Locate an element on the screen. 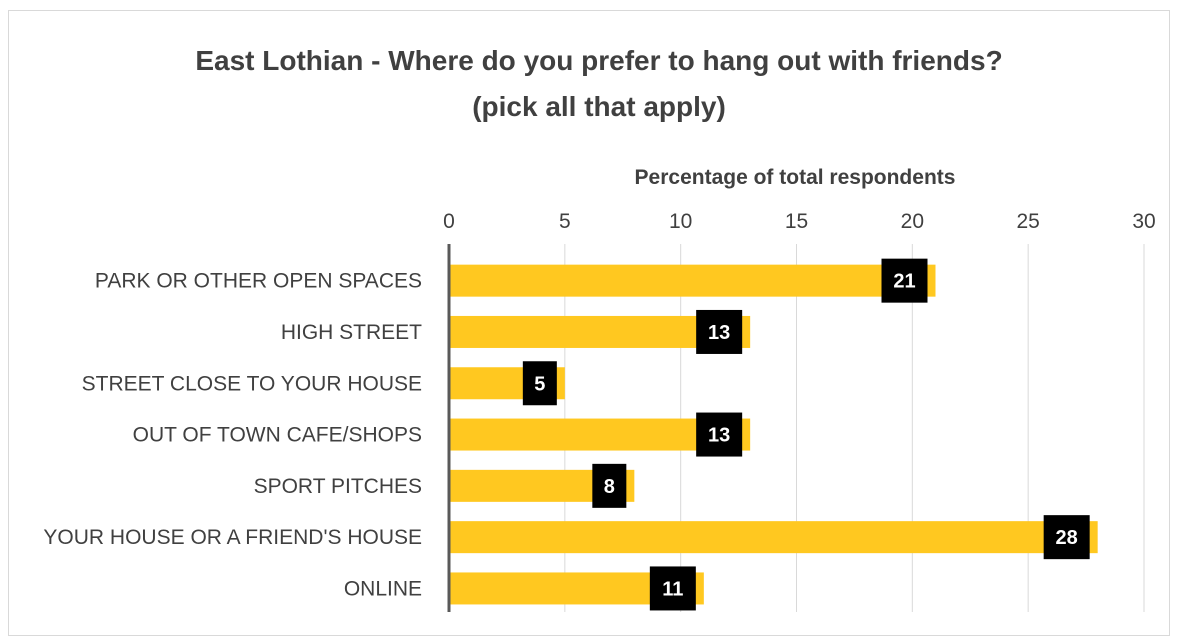 The height and width of the screenshot is (637, 1179). chart-title-line-2: (pick all that apply) is located at coordinates (599, 106).